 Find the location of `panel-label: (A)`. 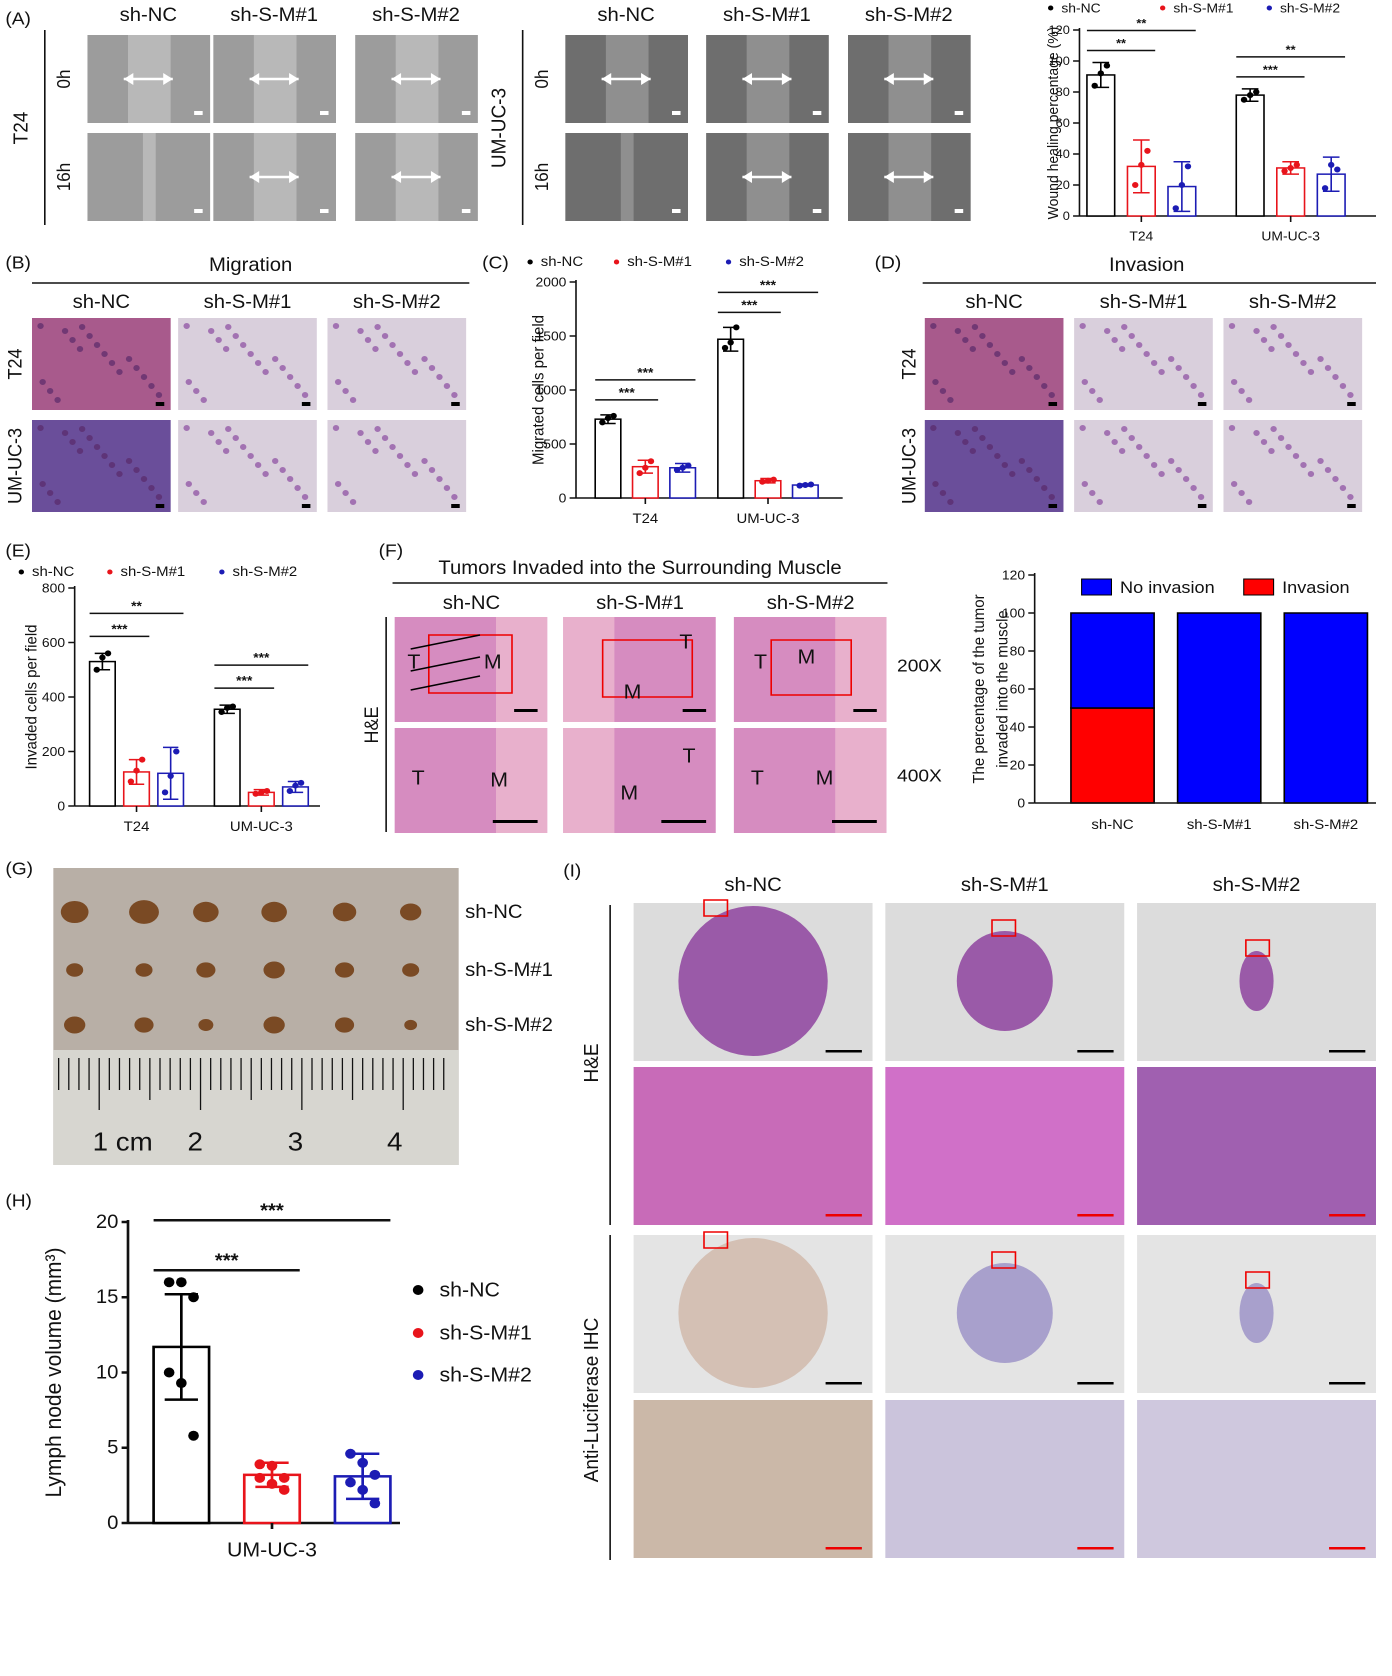

panel-label: (A) is located at coordinates (18, 18).